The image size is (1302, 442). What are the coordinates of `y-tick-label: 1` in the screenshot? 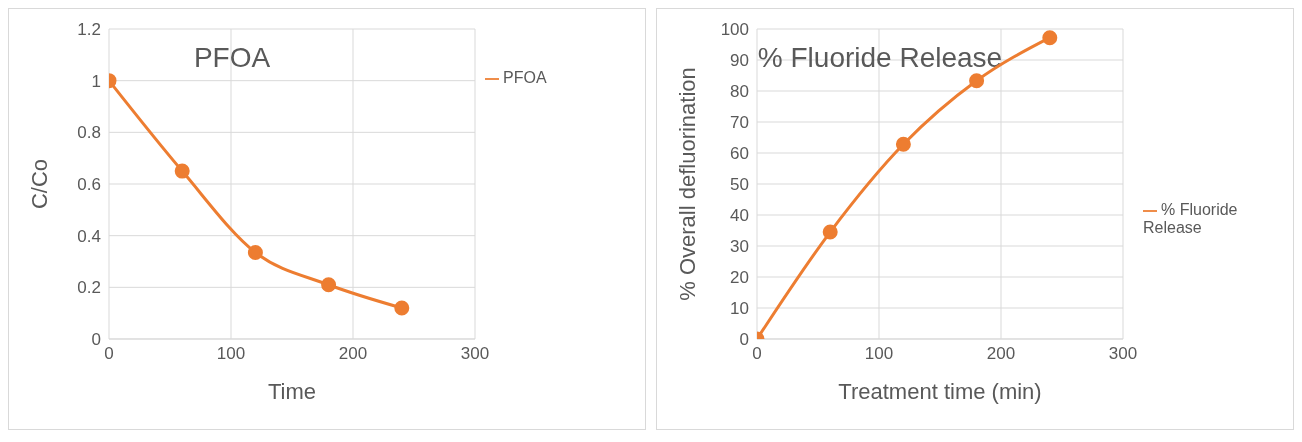 It's located at (96, 81).